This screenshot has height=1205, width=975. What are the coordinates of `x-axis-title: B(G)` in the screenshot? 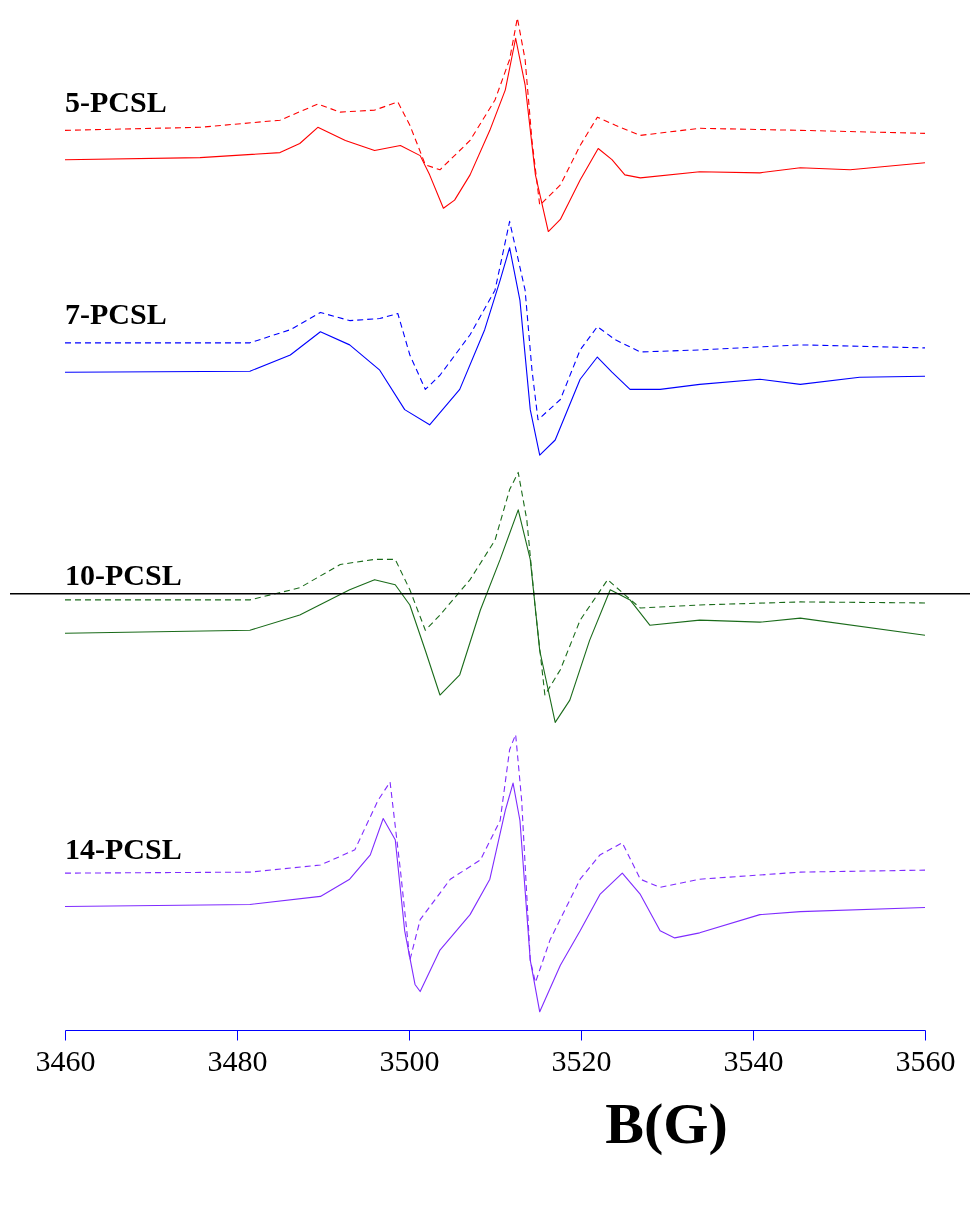 It's located at (666, 1123).